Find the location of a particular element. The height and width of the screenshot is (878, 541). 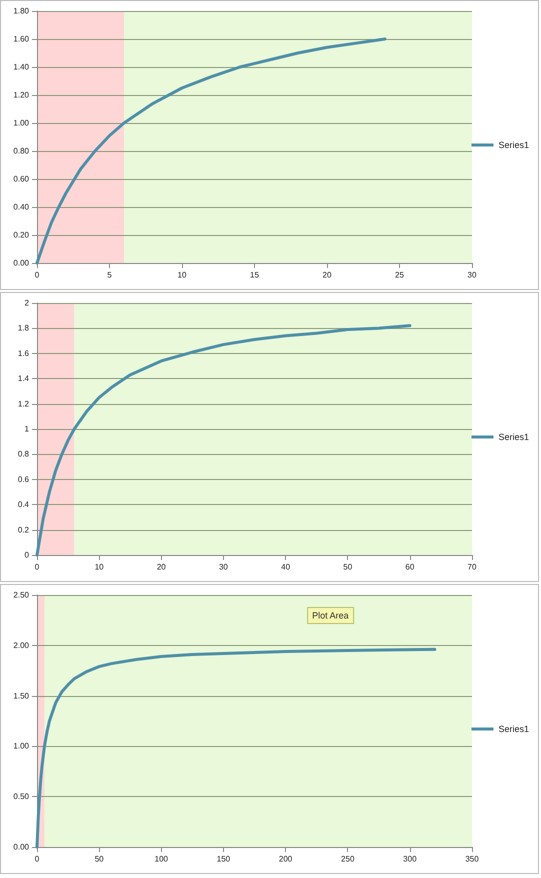

x-tick-label: 5 is located at coordinates (109, 275).